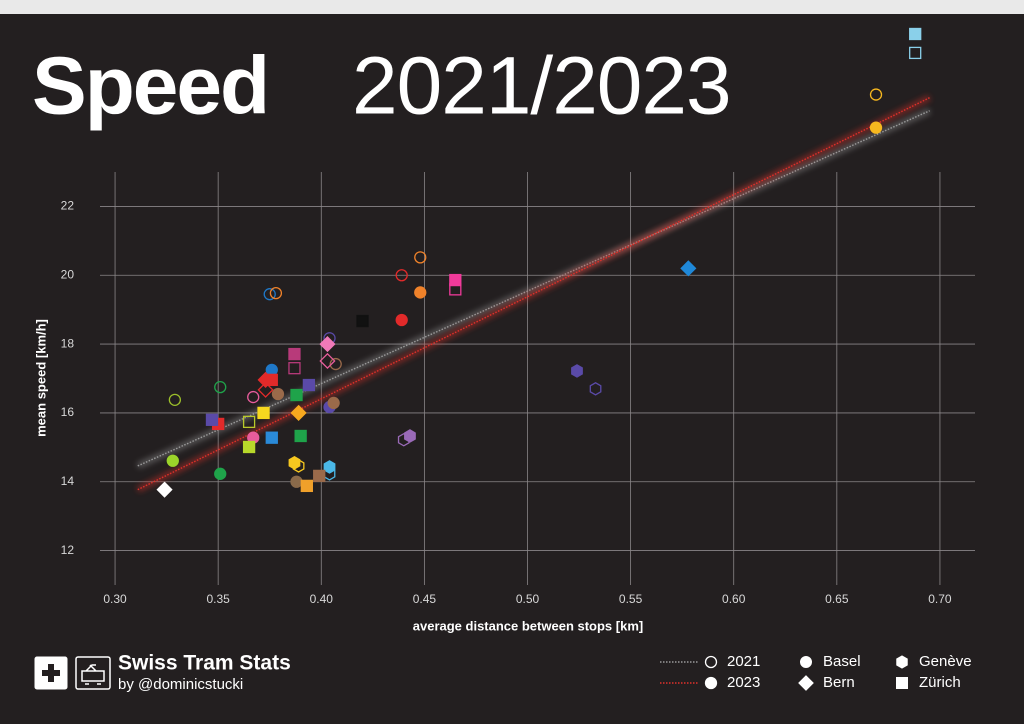 Image resolution: width=1024 pixels, height=724 pixels. Describe the element at coordinates (322, 599) in the screenshot. I see `x-tick-label: 0.40` at that location.